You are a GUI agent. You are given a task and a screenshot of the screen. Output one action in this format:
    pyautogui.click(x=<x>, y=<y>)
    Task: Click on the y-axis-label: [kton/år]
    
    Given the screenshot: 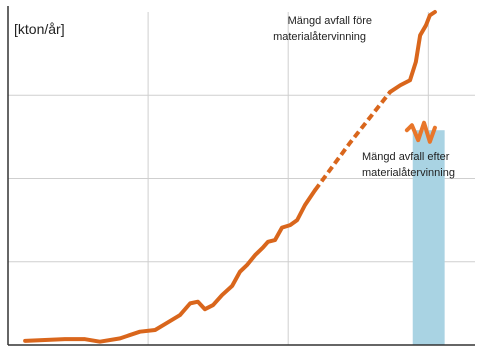 What is the action you would take?
    pyautogui.click(x=39, y=29)
    